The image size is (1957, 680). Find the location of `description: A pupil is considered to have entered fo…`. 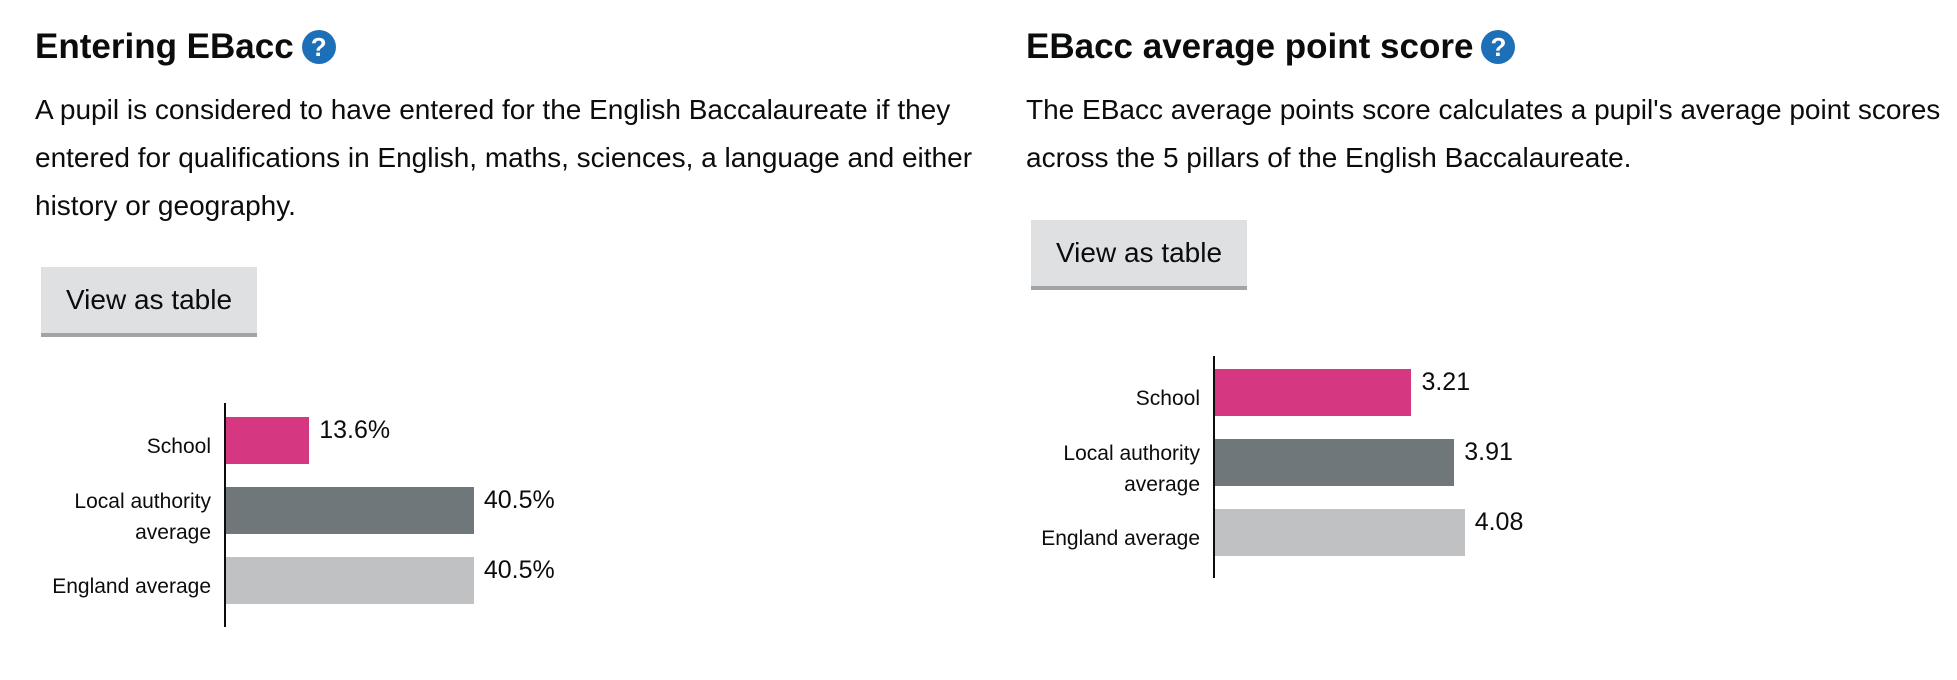

description: A pupil is considered to have entered fo… is located at coordinates (504, 157).